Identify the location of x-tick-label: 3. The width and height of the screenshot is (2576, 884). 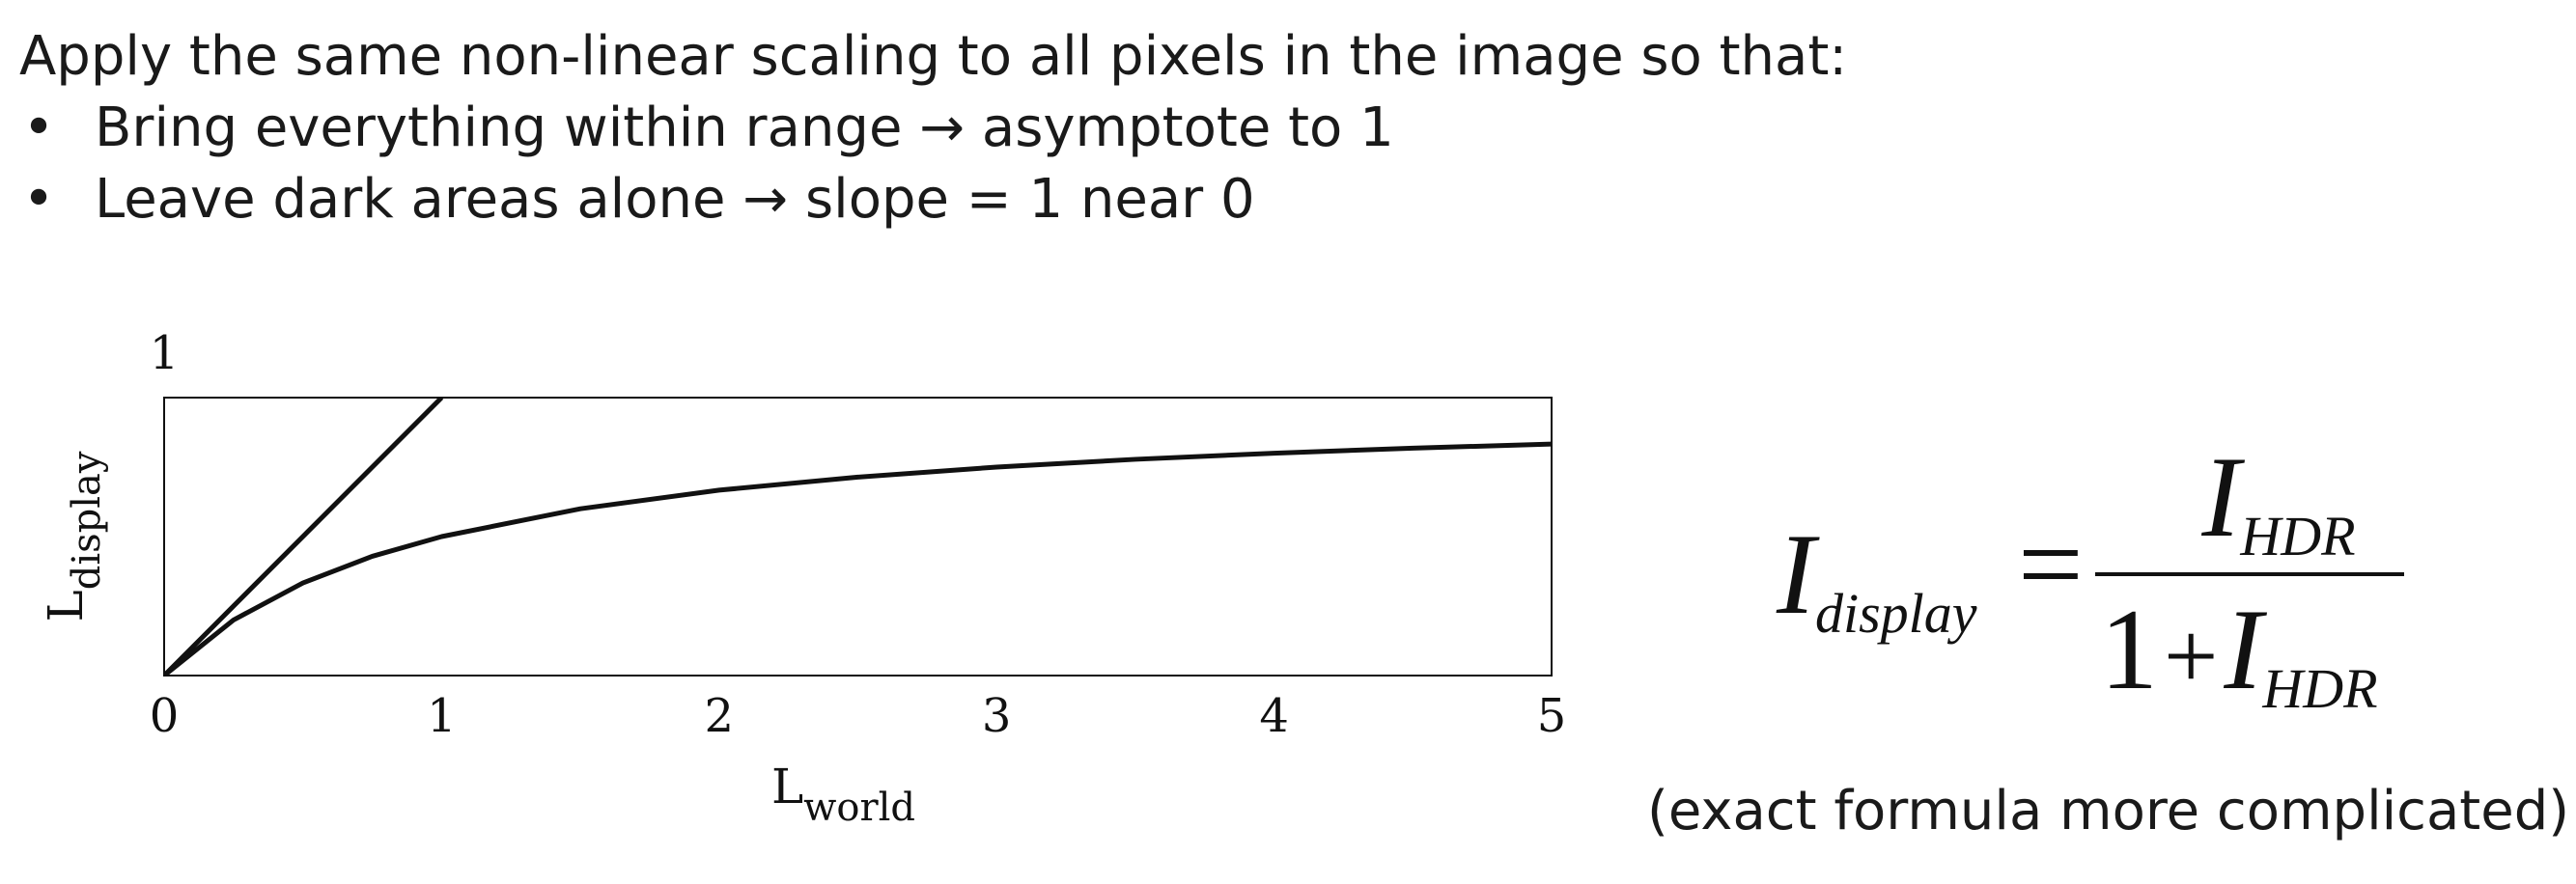
(997, 716).